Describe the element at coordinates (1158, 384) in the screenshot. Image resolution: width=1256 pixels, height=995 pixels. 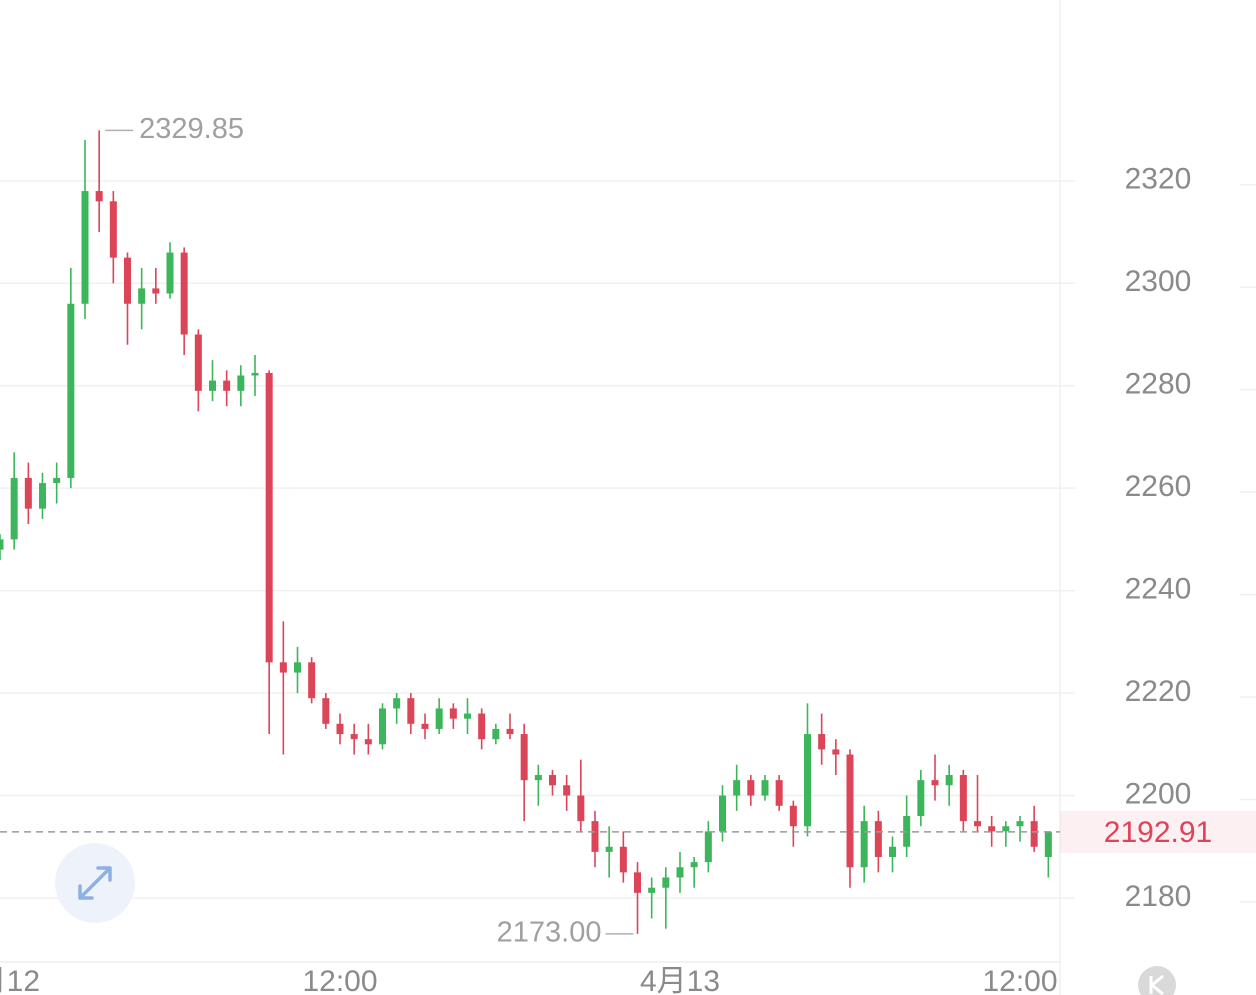
I see `y-tick-label: 2280` at that location.